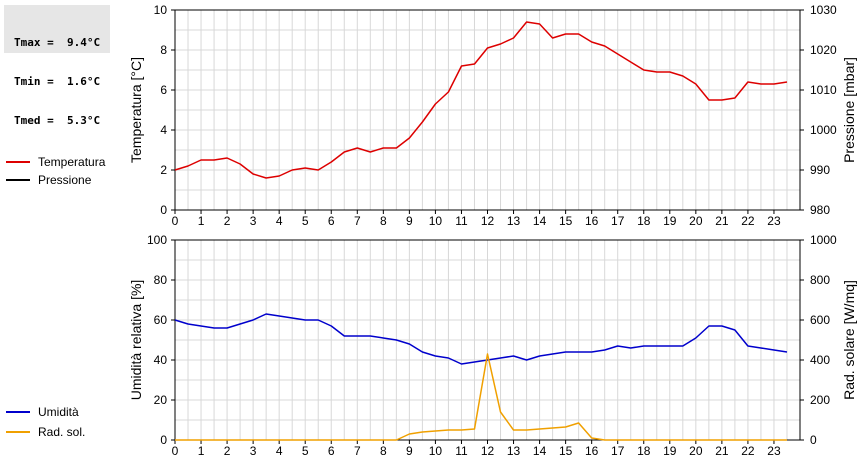  What do you see at coordinates (18, 432) in the screenshot?
I see `legend-swatch-rad-sol` at bounding box center [18, 432].